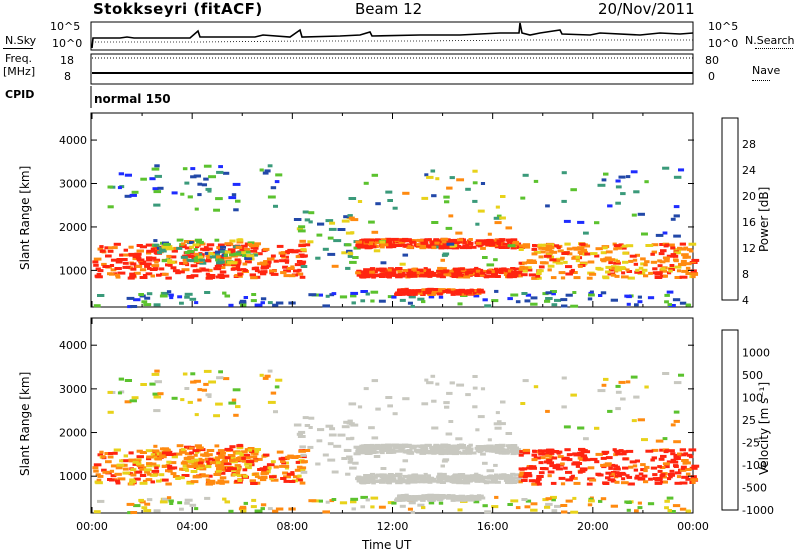 The image size is (800, 554). What do you see at coordinates (493, 526) in the screenshot?
I see `x-tick-label: 16:00` at bounding box center [493, 526].